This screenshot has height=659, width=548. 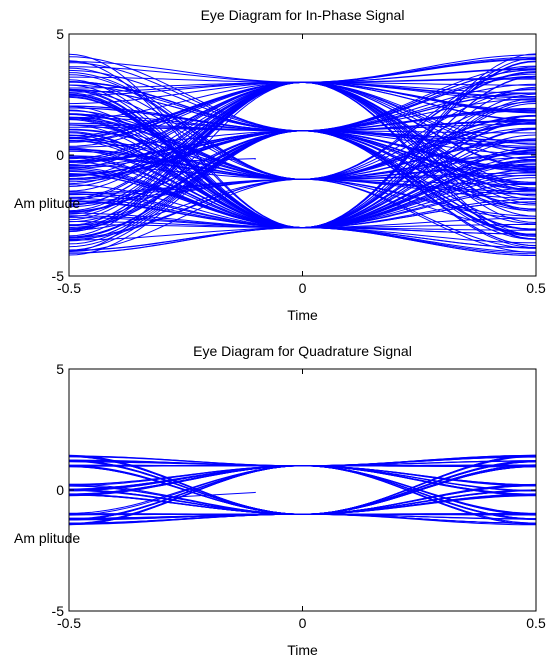 What do you see at coordinates (302, 351) in the screenshot?
I see `chart-title: Eye Diagram for Quadrature Signal` at bounding box center [302, 351].